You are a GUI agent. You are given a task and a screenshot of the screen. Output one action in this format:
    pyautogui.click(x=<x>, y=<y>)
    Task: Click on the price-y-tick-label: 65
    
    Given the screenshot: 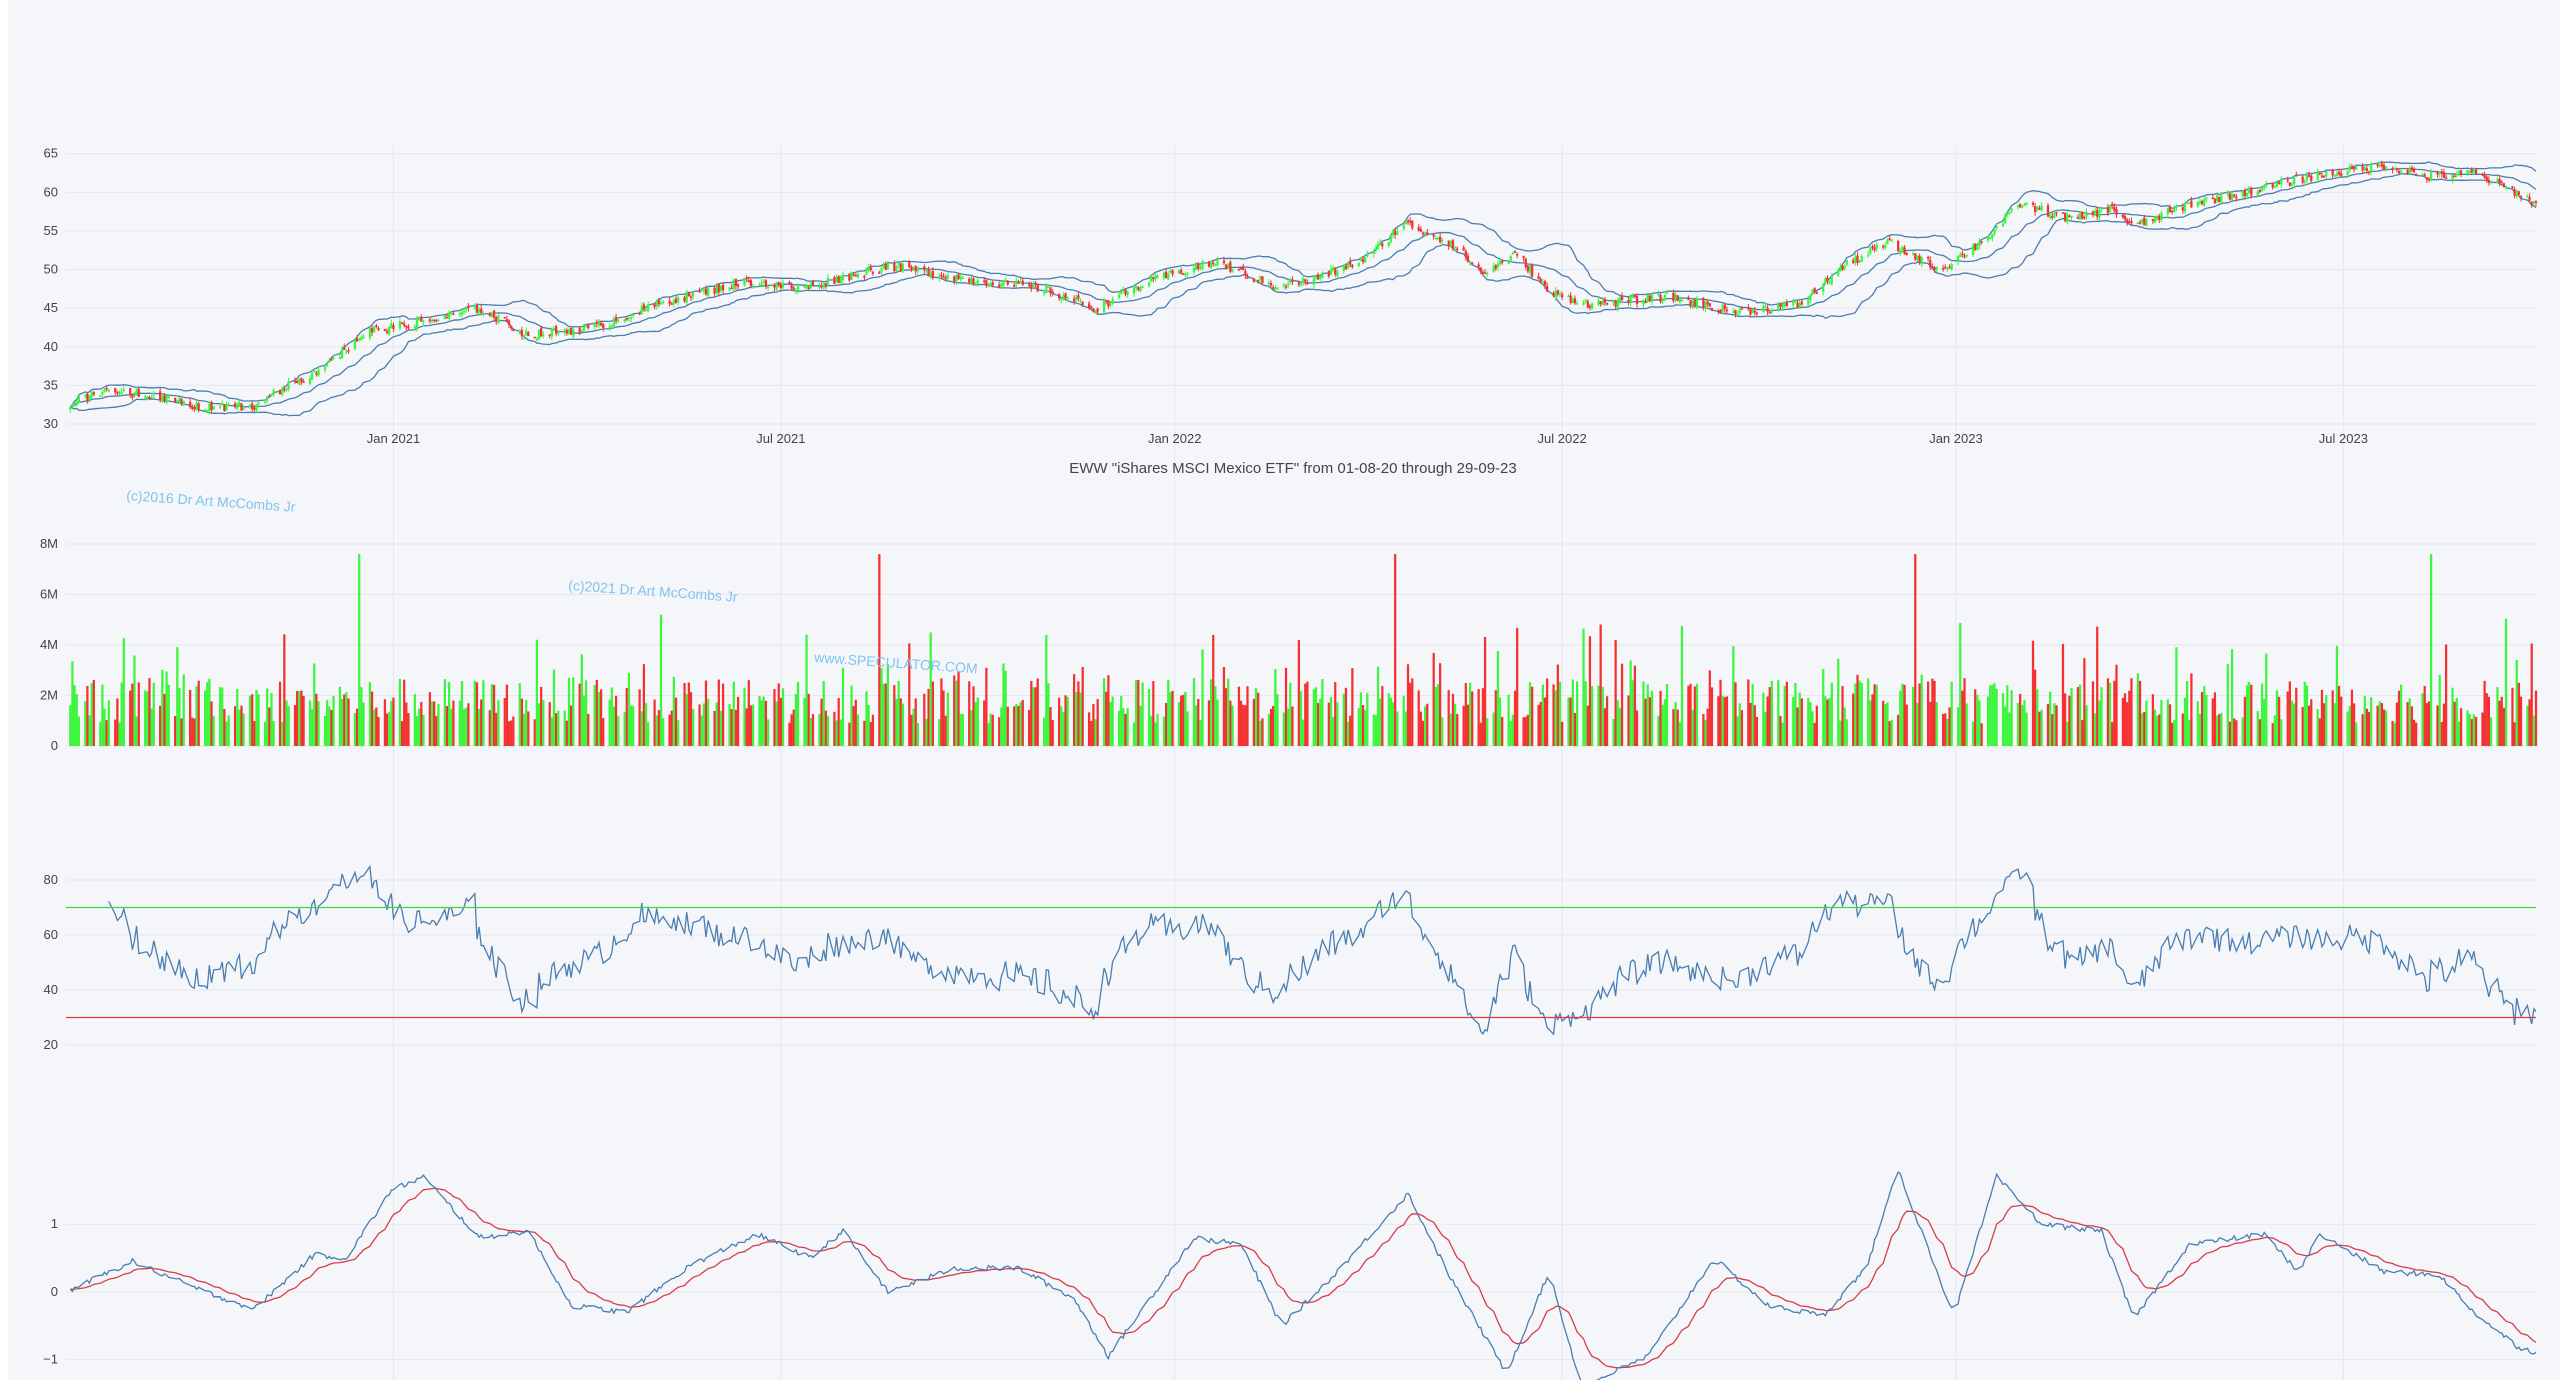 What is the action you would take?
    pyautogui.click(x=51, y=153)
    